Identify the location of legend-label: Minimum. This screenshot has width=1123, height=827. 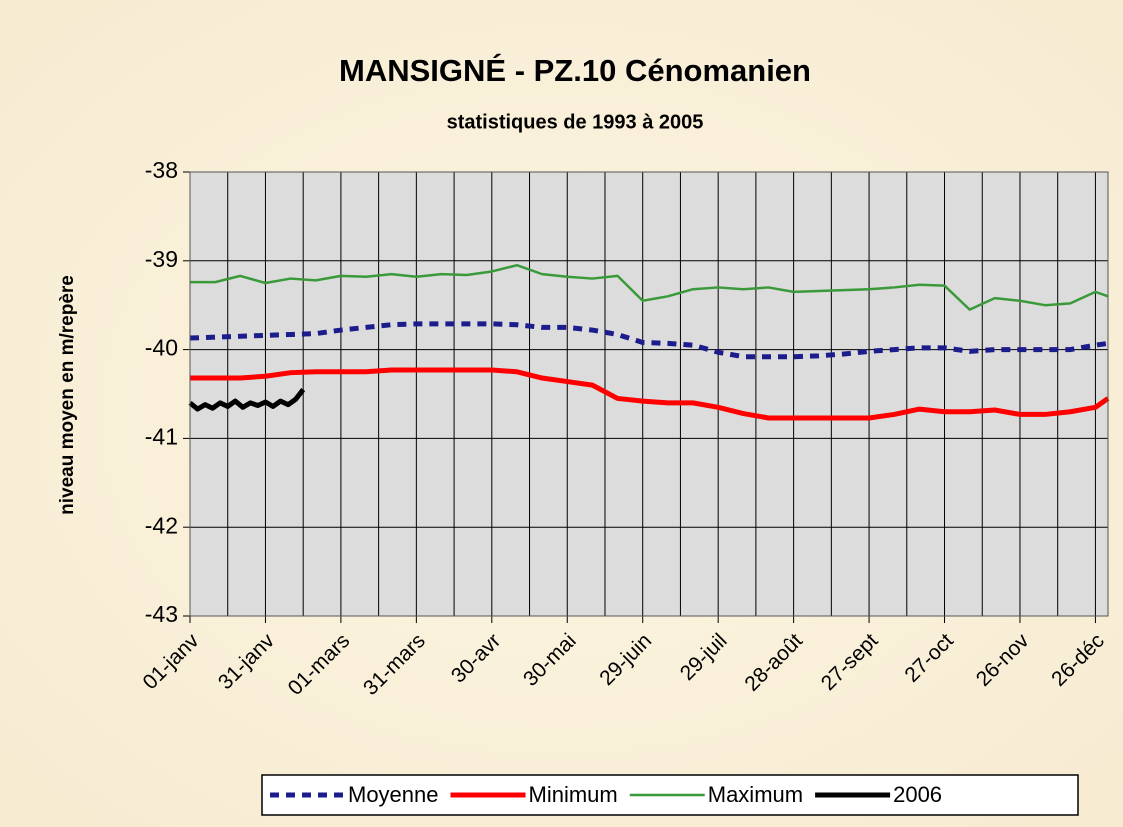
(573, 794).